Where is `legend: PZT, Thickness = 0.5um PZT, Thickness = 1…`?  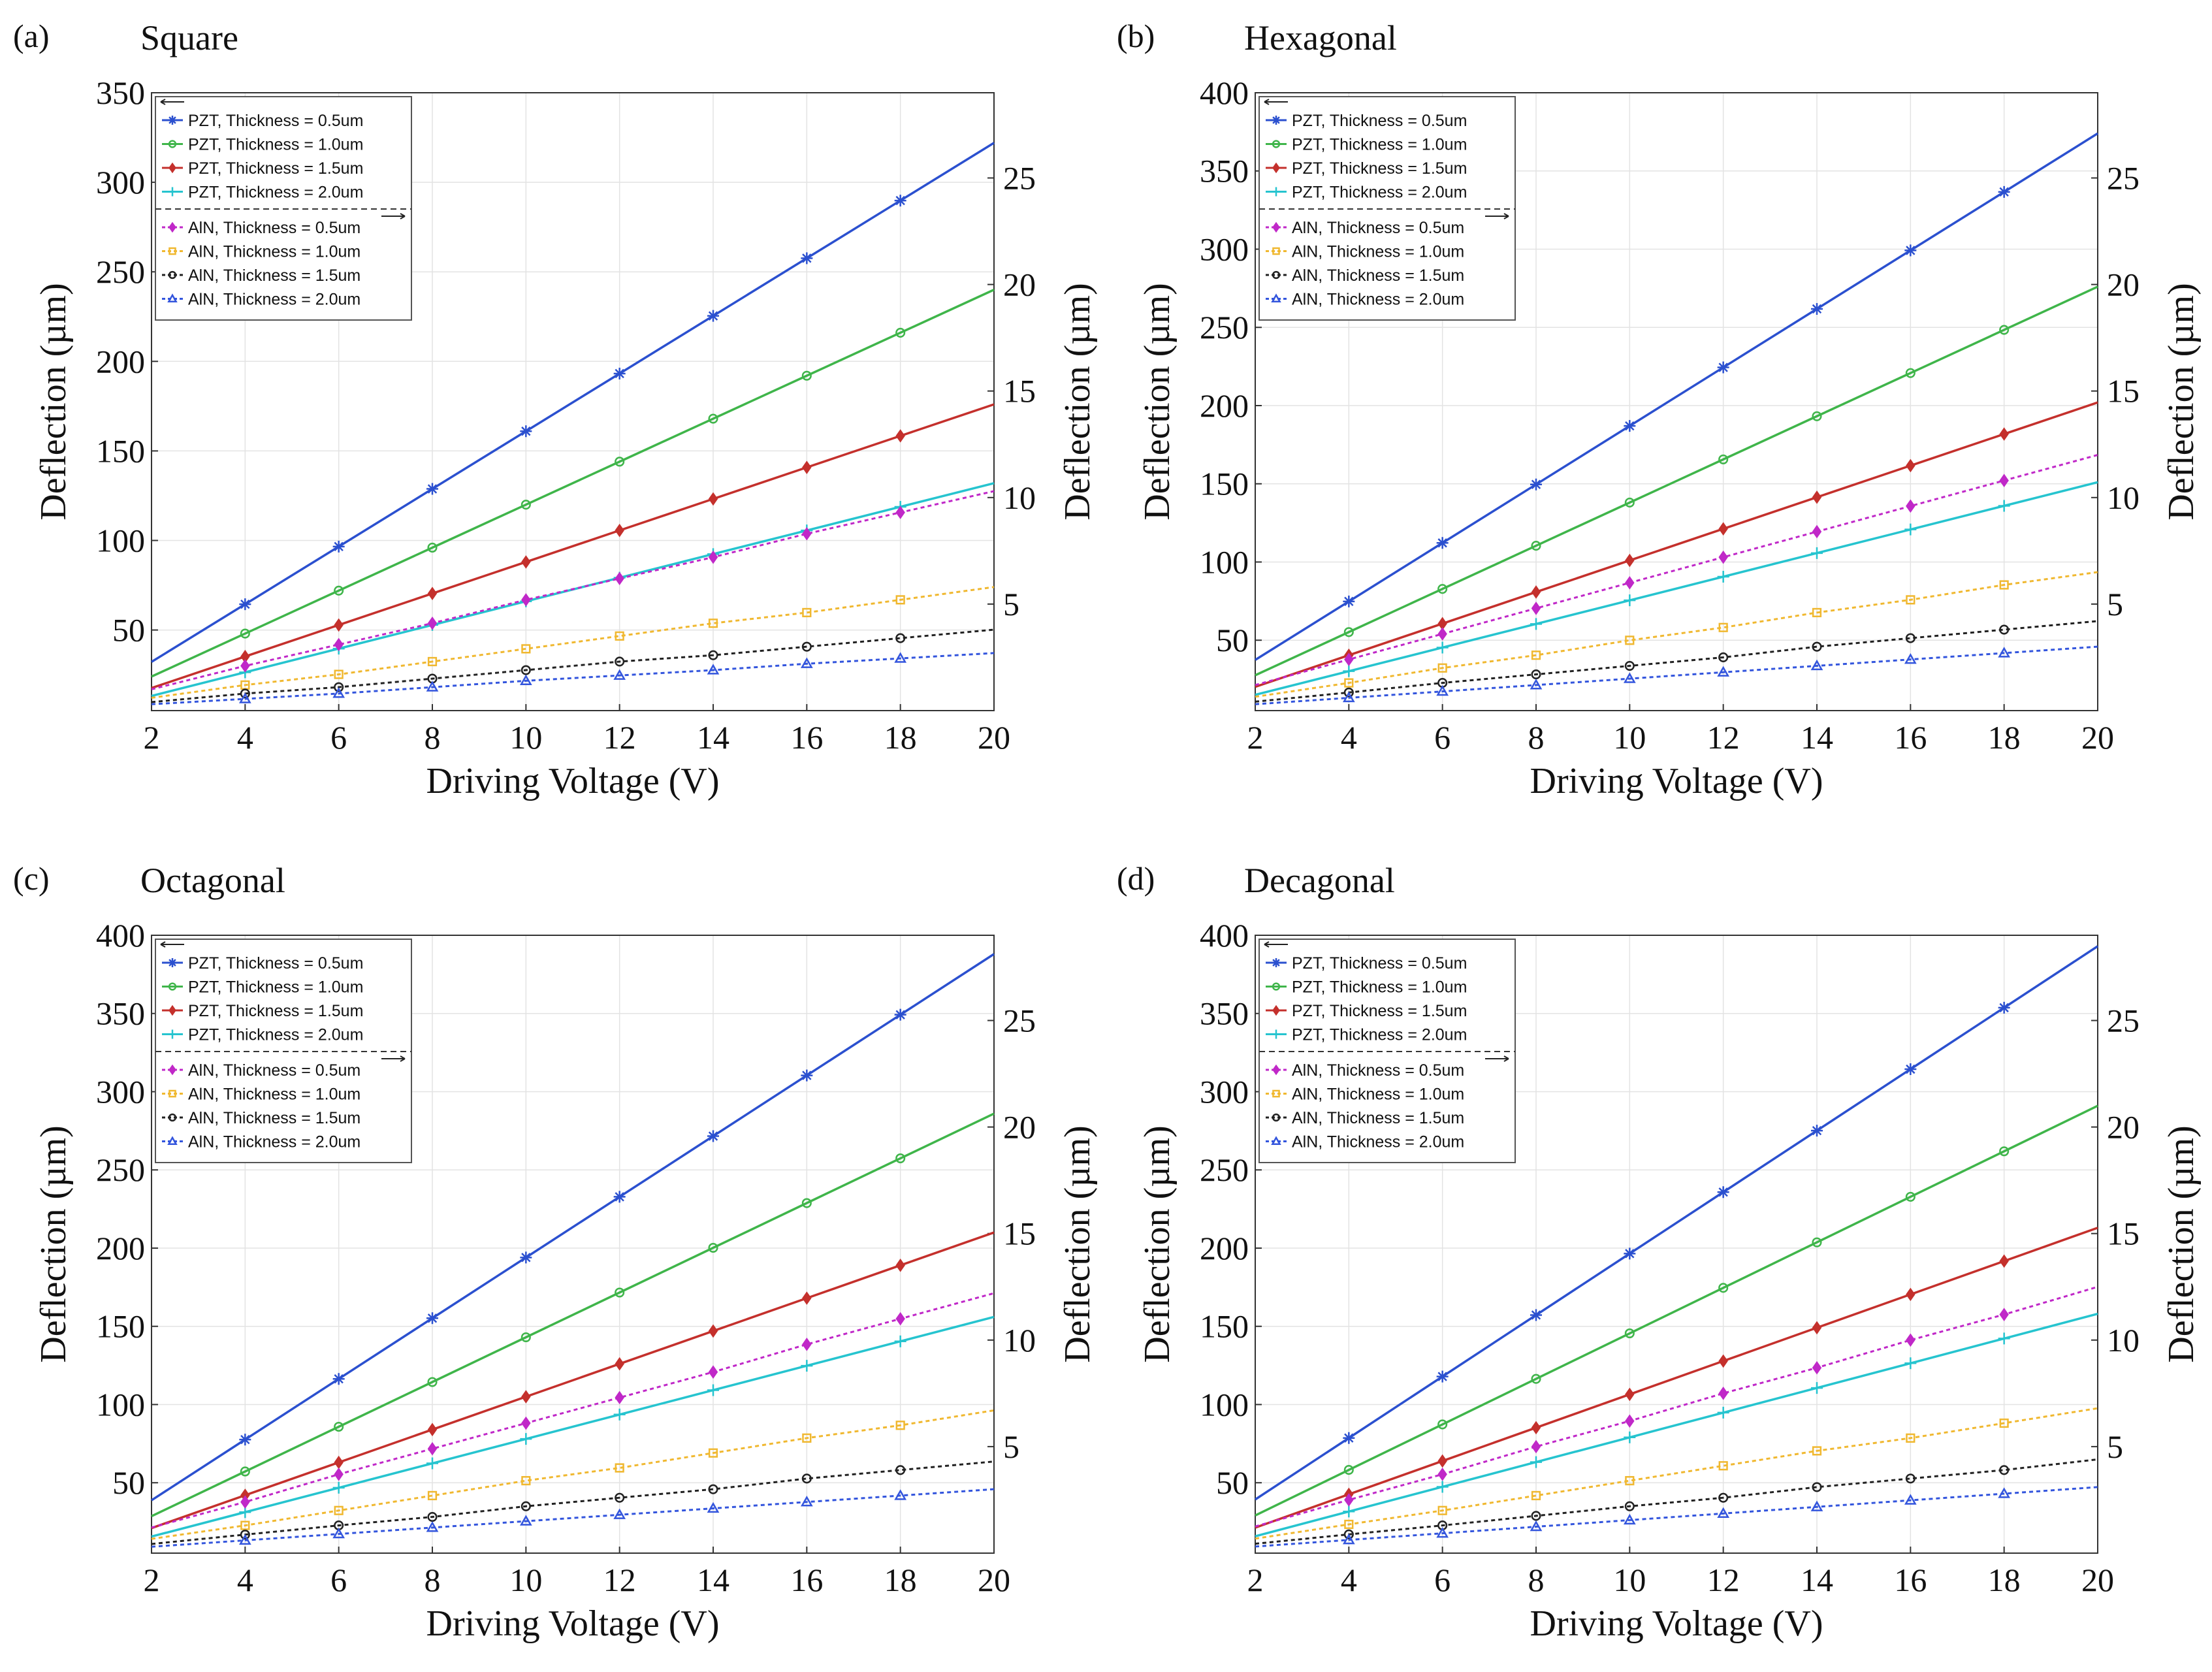
legend: PZT, Thickness = 0.5um PZT, Thickness = 1… is located at coordinates (283, 208).